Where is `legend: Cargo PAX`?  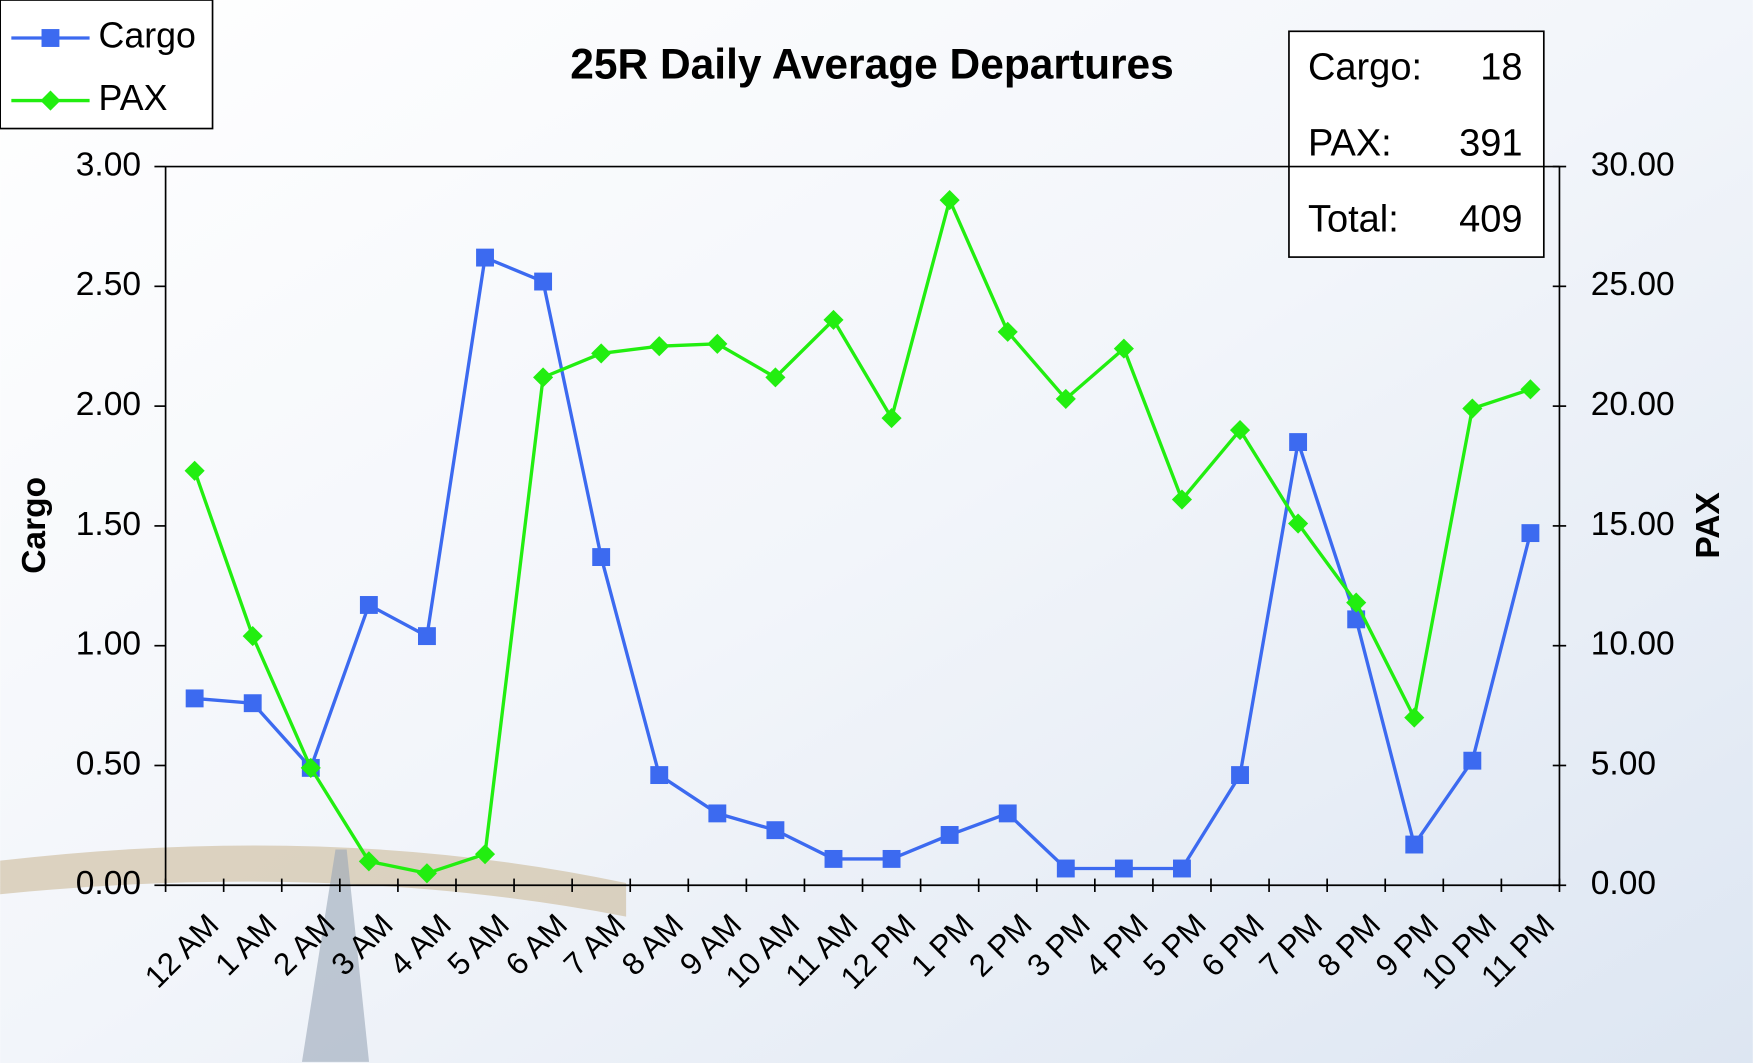
legend: Cargo PAX is located at coordinates (107, 65).